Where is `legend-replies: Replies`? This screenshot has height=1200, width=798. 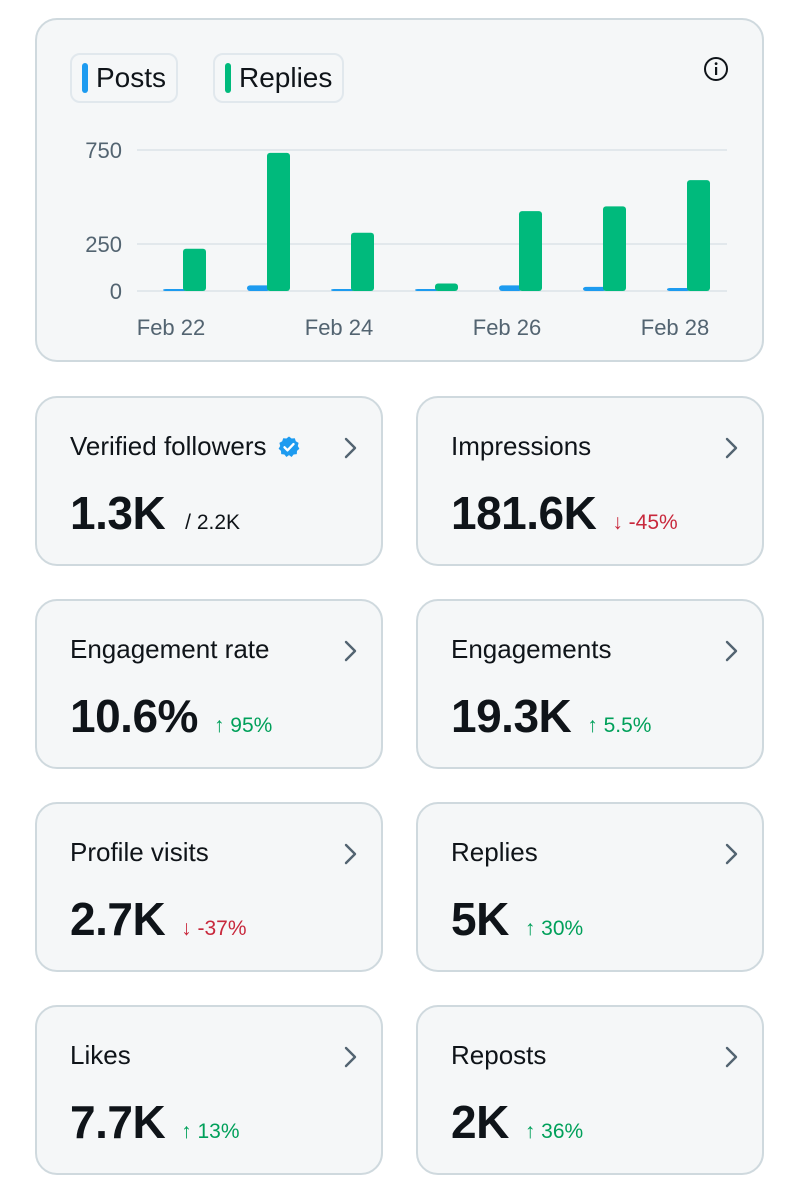 legend-replies: Replies is located at coordinates (279, 78).